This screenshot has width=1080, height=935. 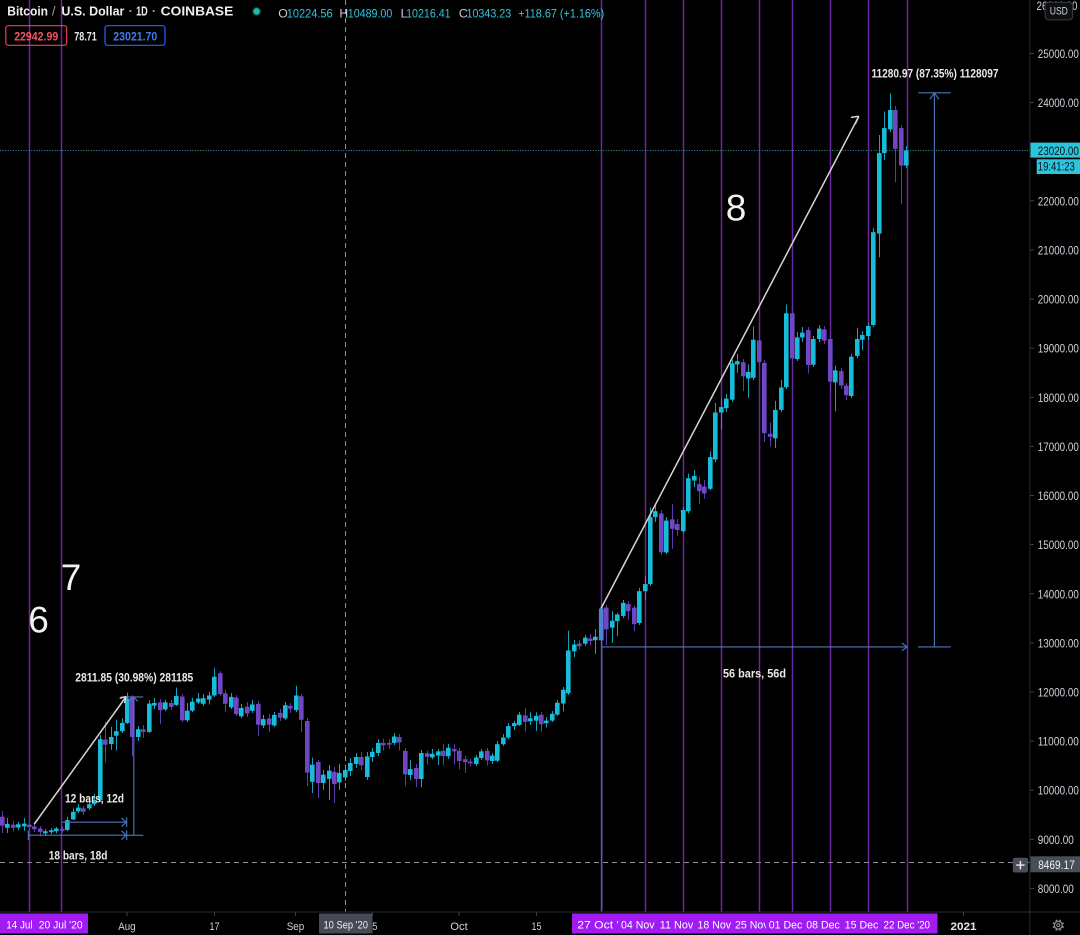 What do you see at coordinates (134, 679) in the screenshot?
I see `svg-text: 2811.85 (30.98%) 281185` at bounding box center [134, 679].